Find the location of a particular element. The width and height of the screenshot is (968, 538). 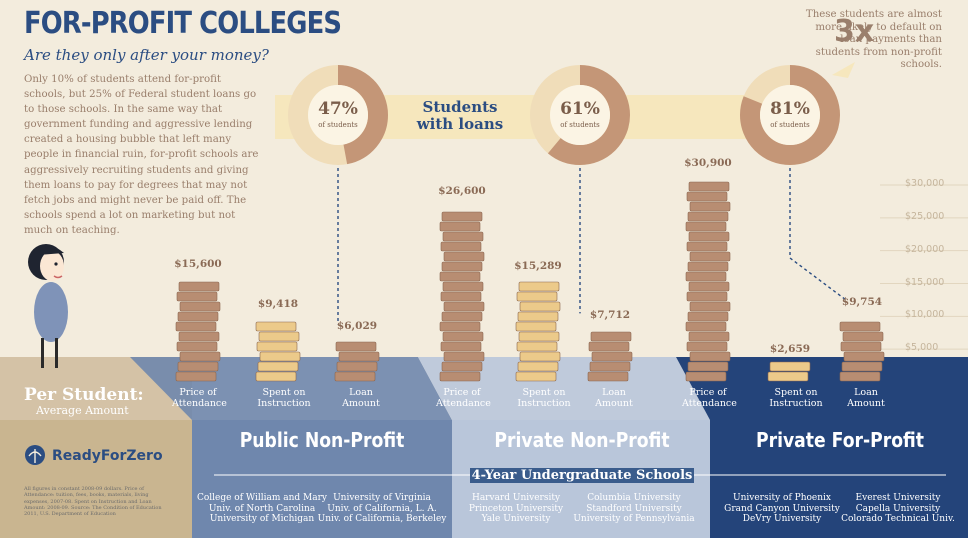

bar-value-label: $15,289 is located at coordinates (538, 265).